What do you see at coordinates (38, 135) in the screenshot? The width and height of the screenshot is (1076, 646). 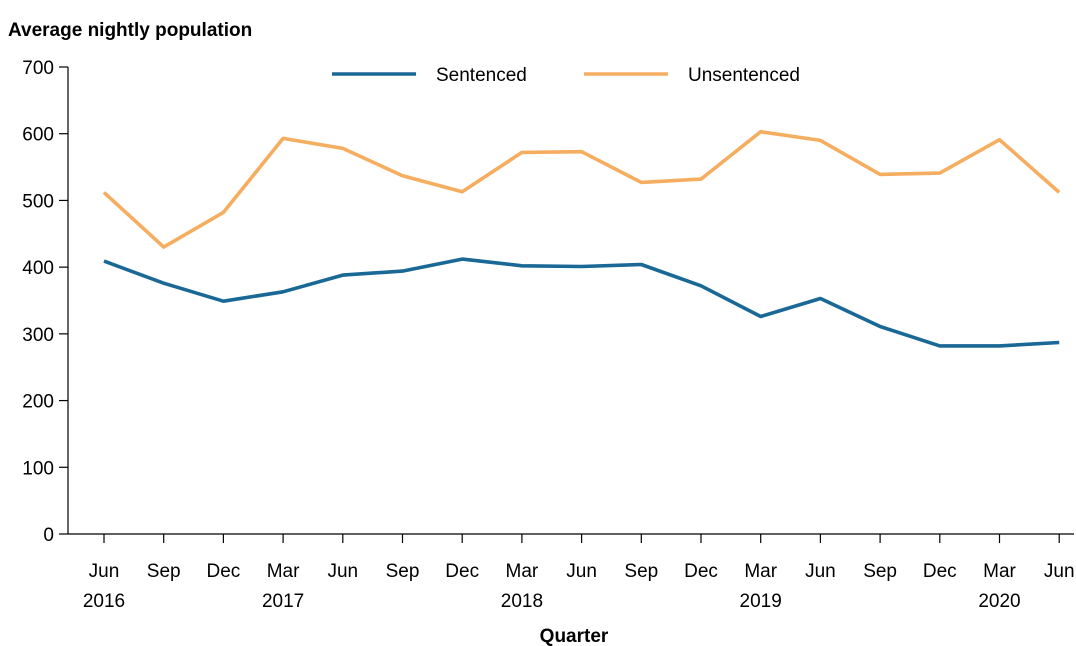 I see `y-tick-label: 600` at bounding box center [38, 135].